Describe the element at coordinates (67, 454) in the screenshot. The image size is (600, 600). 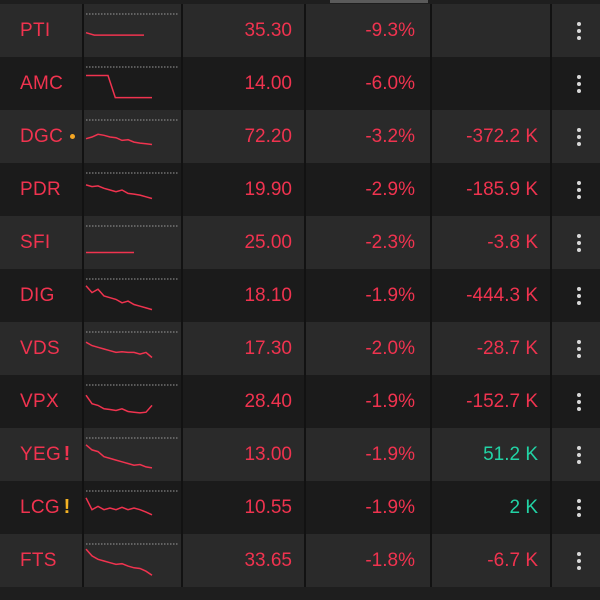
I see `alert-red-icon: !` at that location.